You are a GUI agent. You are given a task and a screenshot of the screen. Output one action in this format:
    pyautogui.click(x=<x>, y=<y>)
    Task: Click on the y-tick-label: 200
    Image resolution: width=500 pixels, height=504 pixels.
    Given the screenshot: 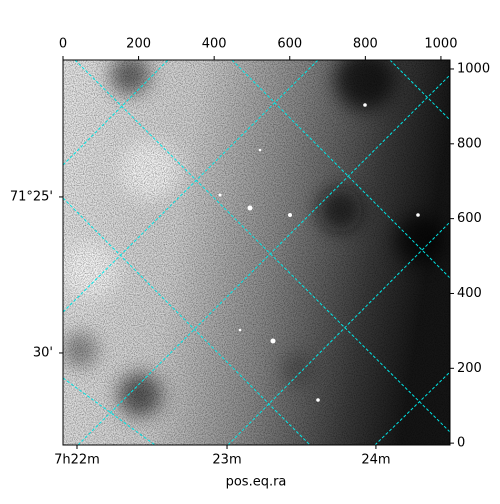 What is the action you would take?
    pyautogui.click(x=469, y=368)
    